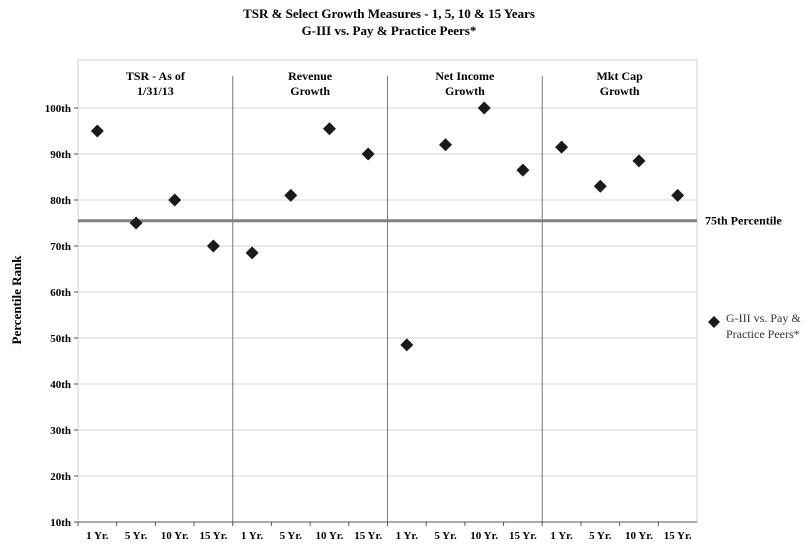 This screenshot has width=811, height=548. I want to click on reference-line-label: 75th Percentile, so click(743, 221).